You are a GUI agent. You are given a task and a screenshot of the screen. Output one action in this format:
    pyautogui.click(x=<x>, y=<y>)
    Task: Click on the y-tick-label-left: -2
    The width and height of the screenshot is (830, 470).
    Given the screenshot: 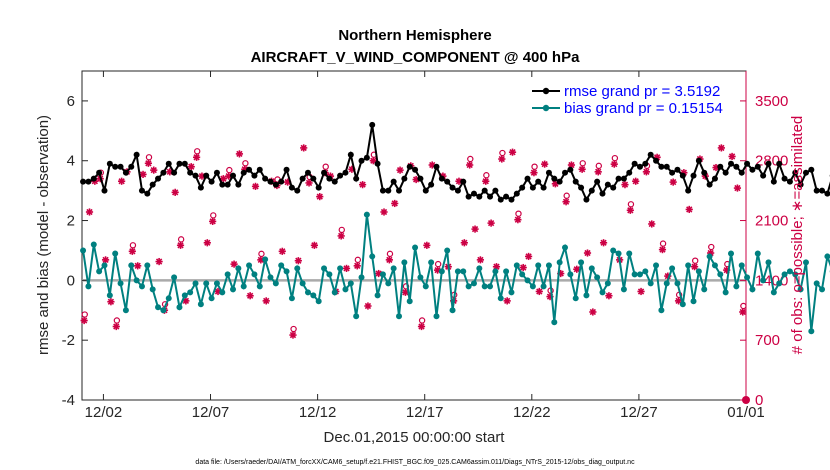 What is the action you would take?
    pyautogui.click(x=68, y=340)
    